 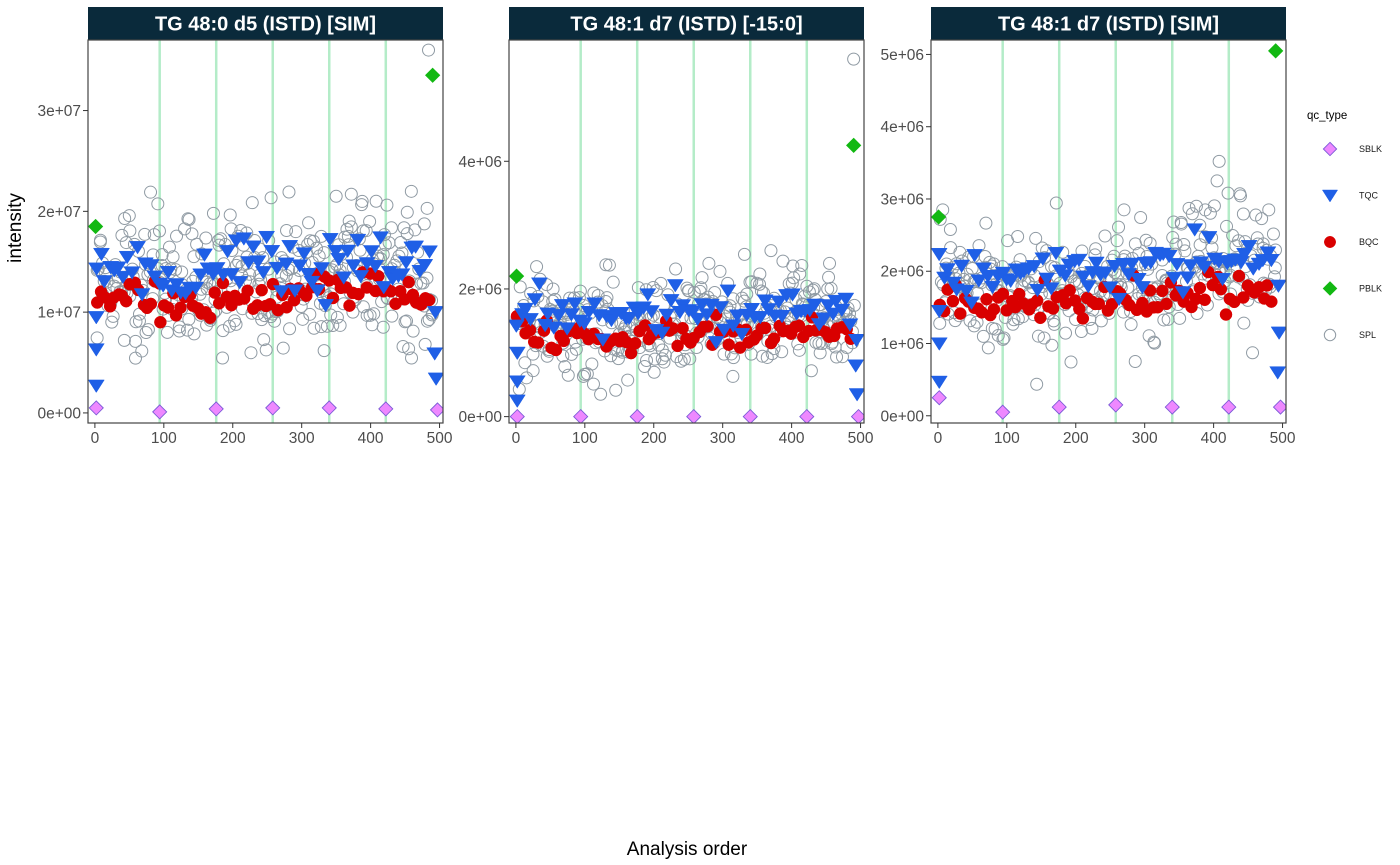 I want to click on panel-border, so click(x=265, y=231).